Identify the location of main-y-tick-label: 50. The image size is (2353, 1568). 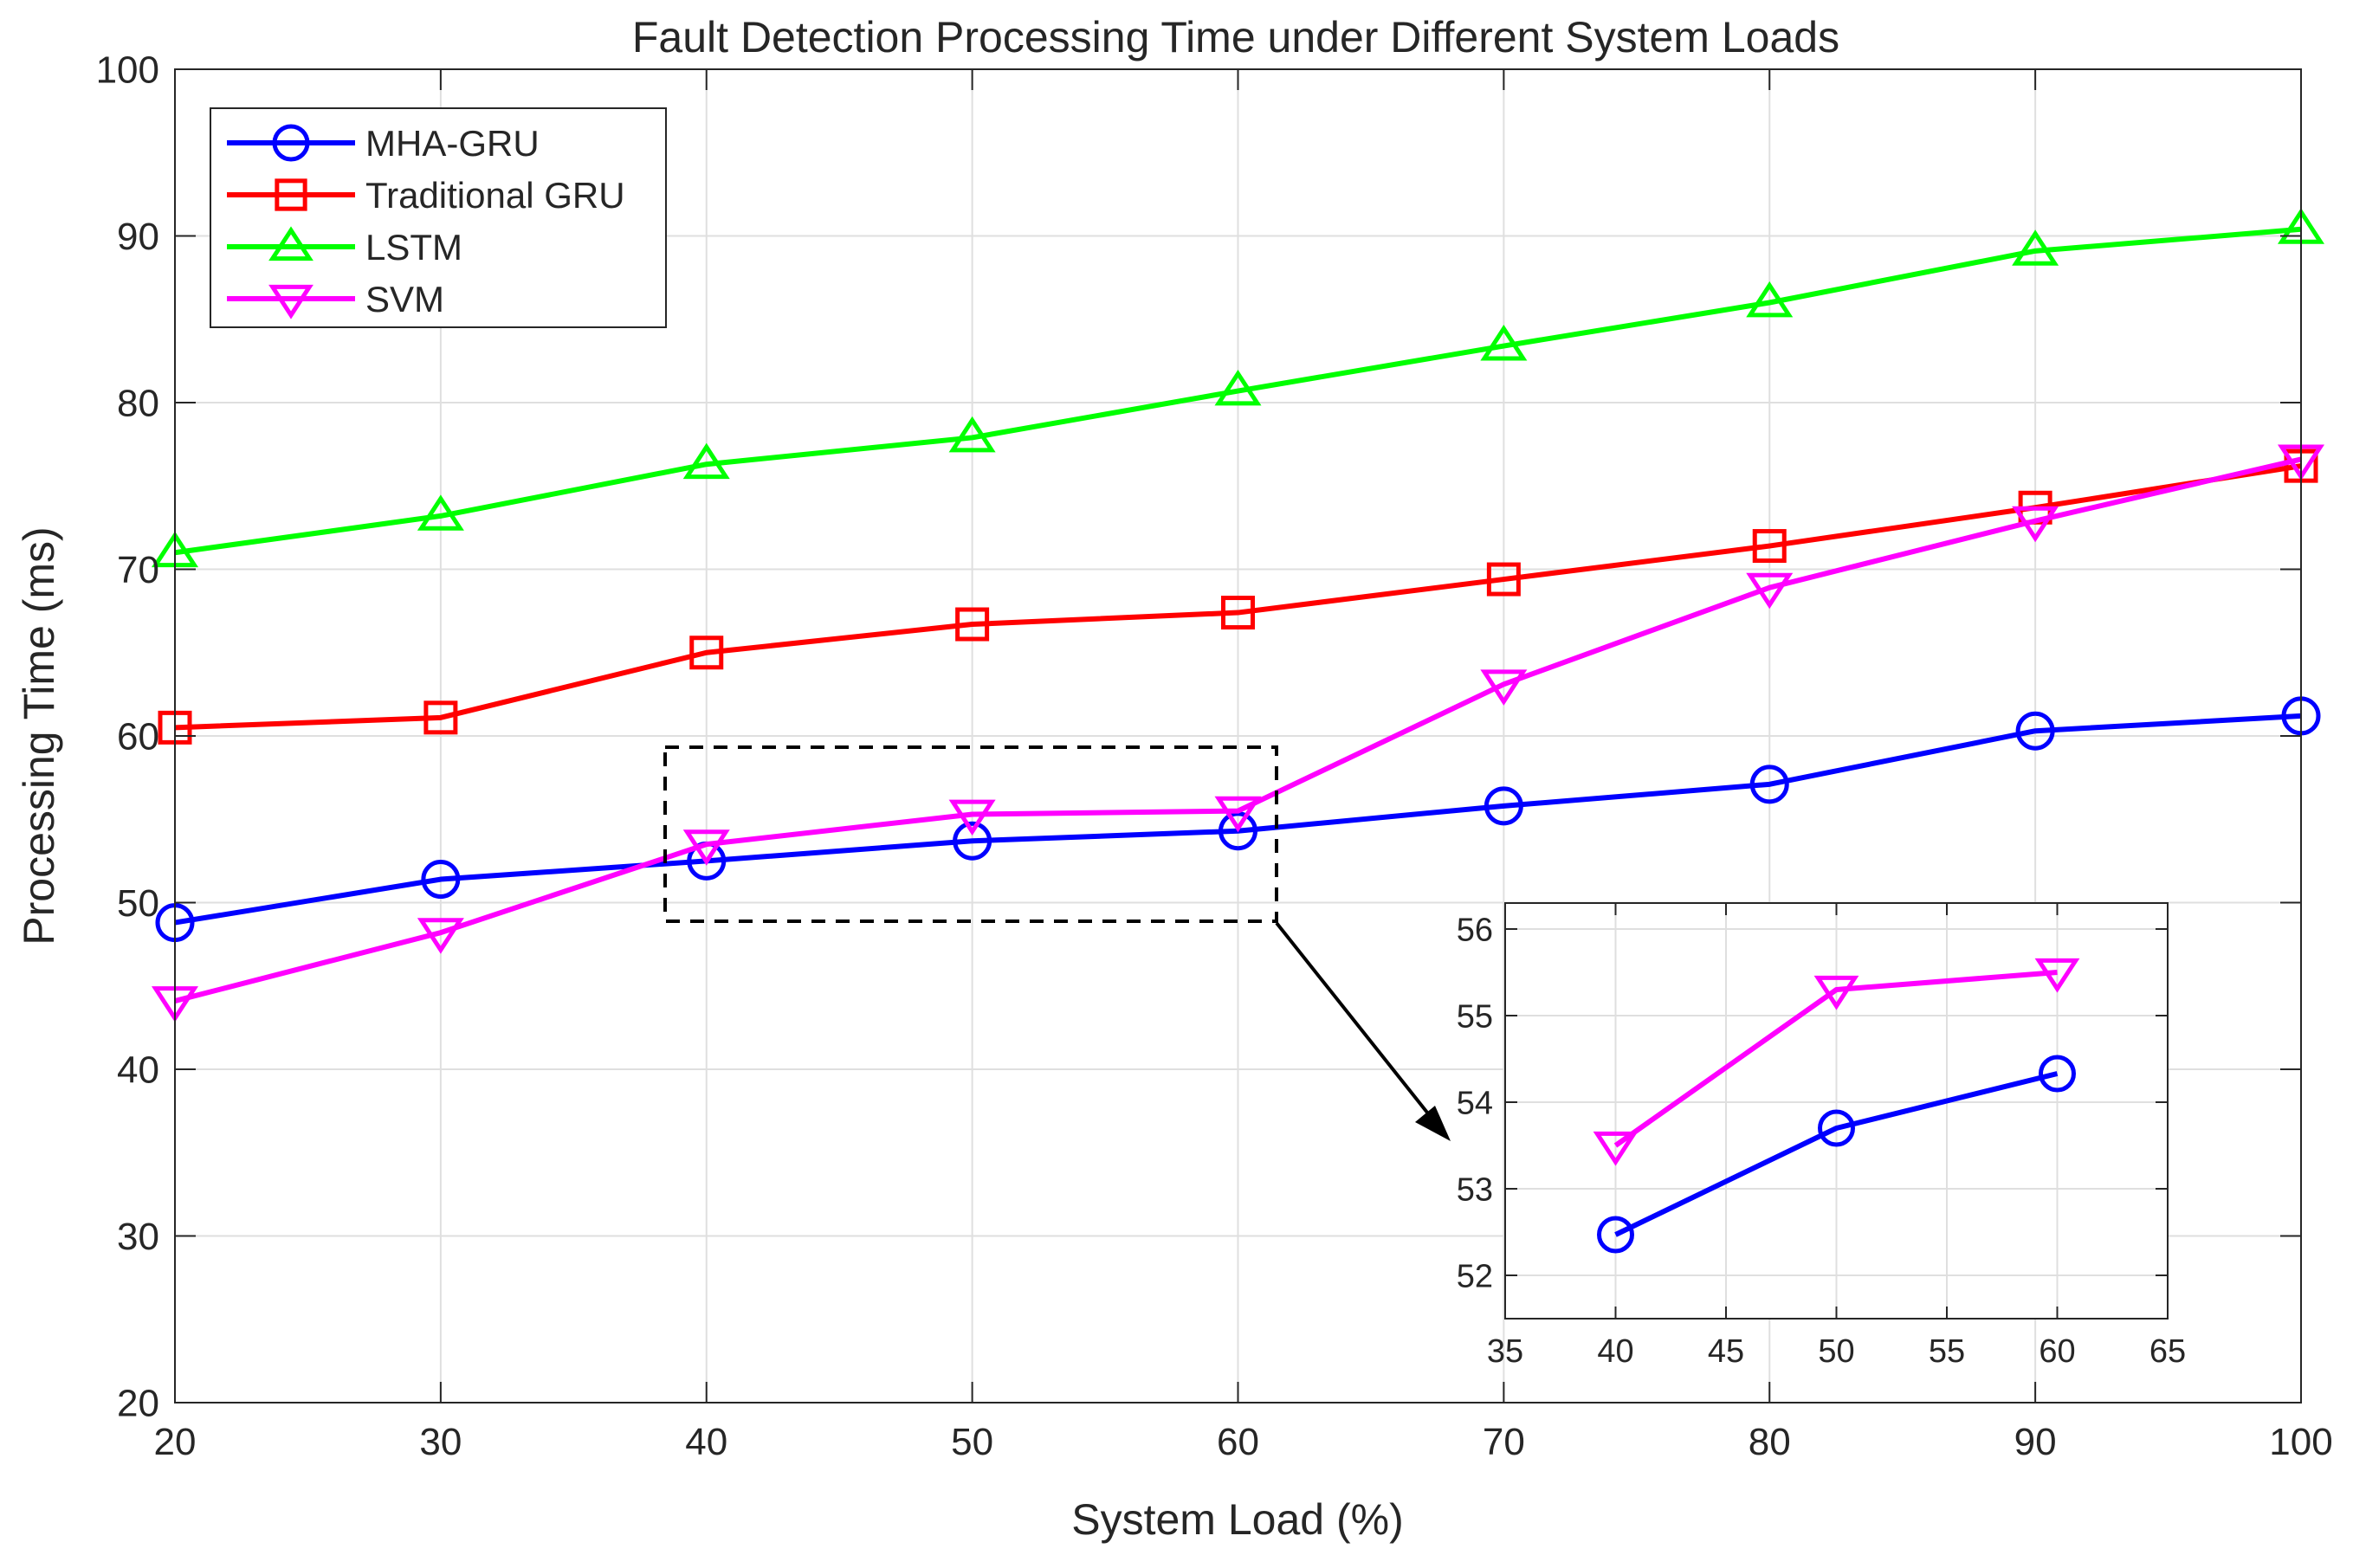
(138, 903).